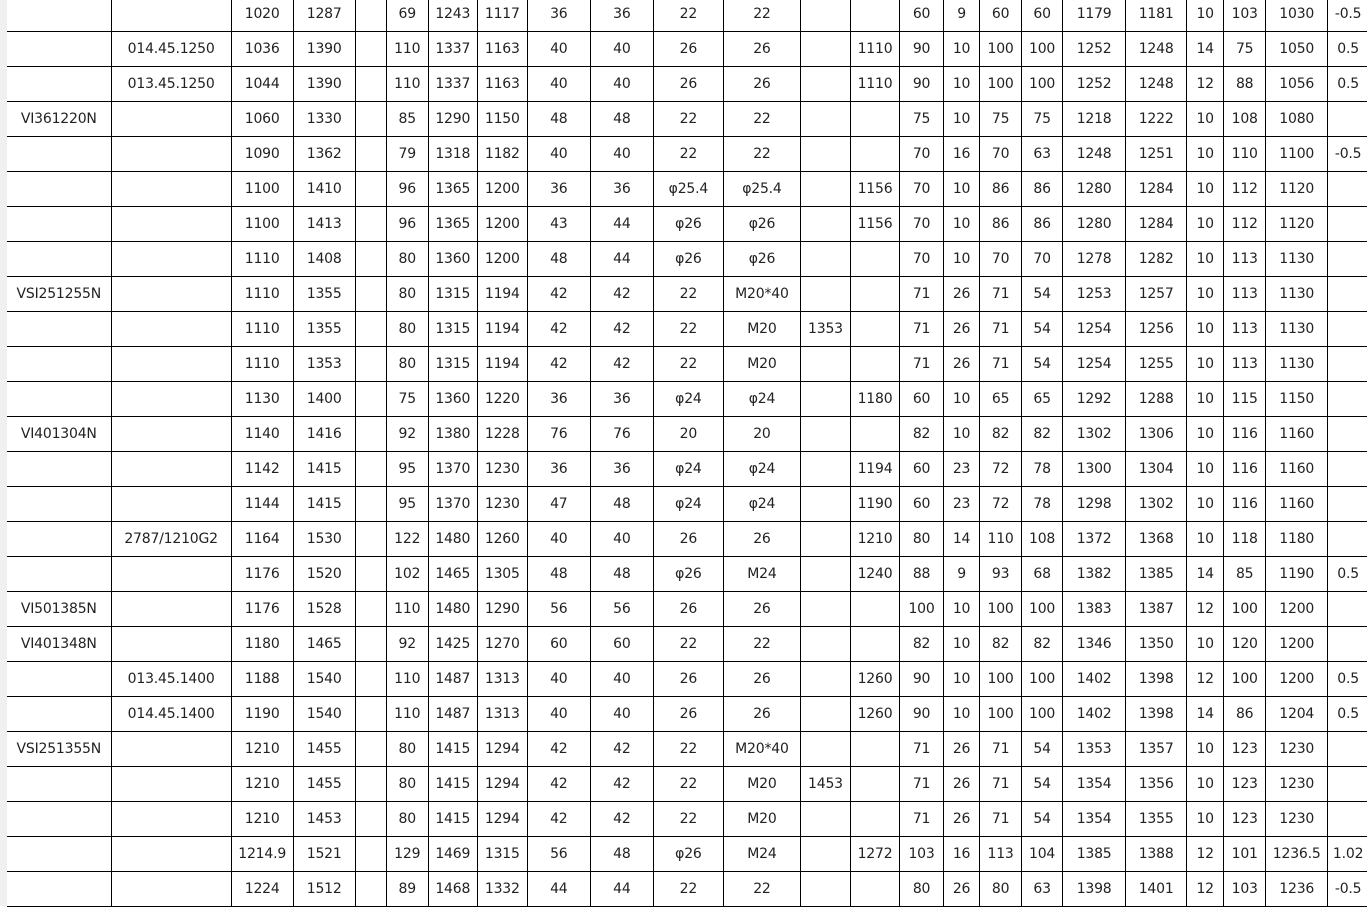 The width and height of the screenshot is (1367, 907). I want to click on table-cell-col-23: 1200, so click(1297, 679).